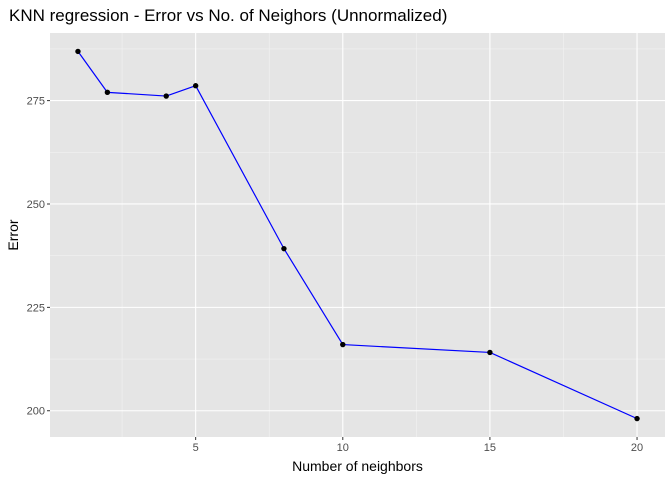 The height and width of the screenshot is (480, 672). What do you see at coordinates (36, 412) in the screenshot?
I see `y-tick-label: 200` at bounding box center [36, 412].